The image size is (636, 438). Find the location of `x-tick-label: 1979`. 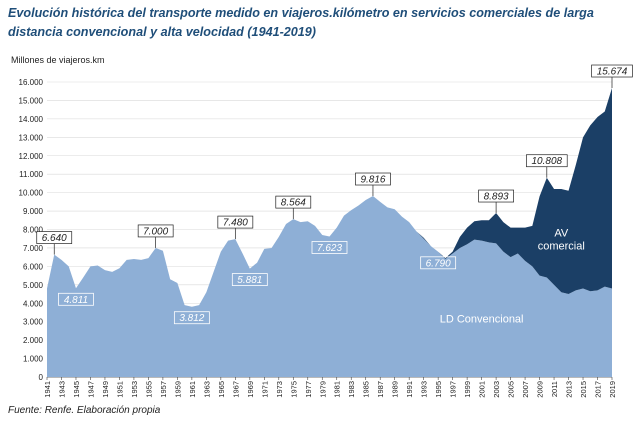

x-tick-label: 1979 is located at coordinates (322, 389).